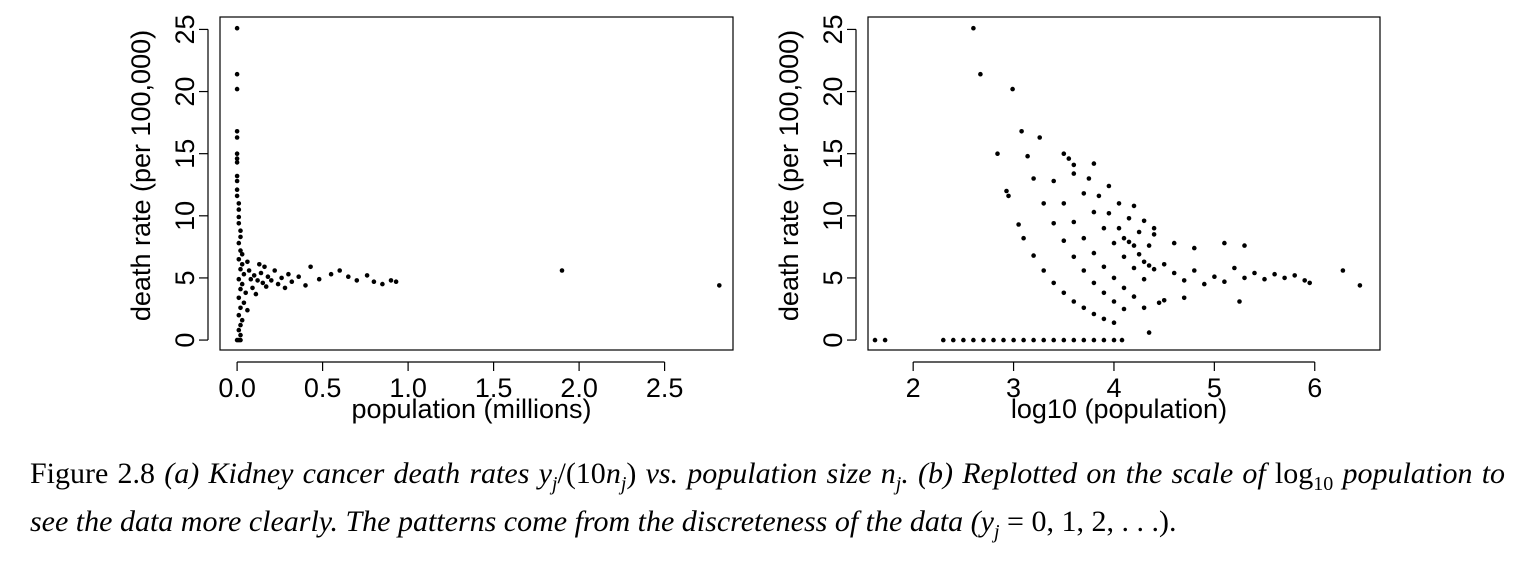  Describe the element at coordinates (1113, 388) in the screenshot. I see `x-tick-label: 4` at that location.